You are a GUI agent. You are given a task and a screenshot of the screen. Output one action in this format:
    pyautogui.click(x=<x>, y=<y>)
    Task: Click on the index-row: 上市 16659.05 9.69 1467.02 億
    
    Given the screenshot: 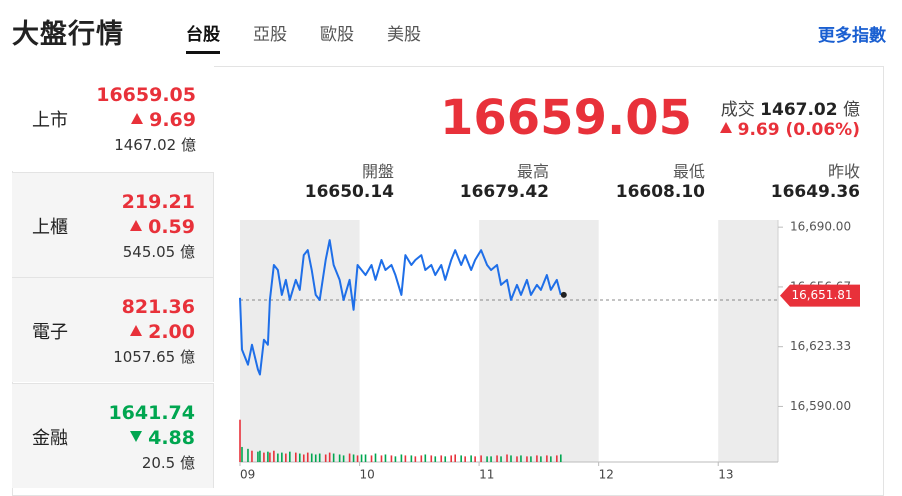 What is the action you would take?
    pyautogui.click(x=113, y=118)
    